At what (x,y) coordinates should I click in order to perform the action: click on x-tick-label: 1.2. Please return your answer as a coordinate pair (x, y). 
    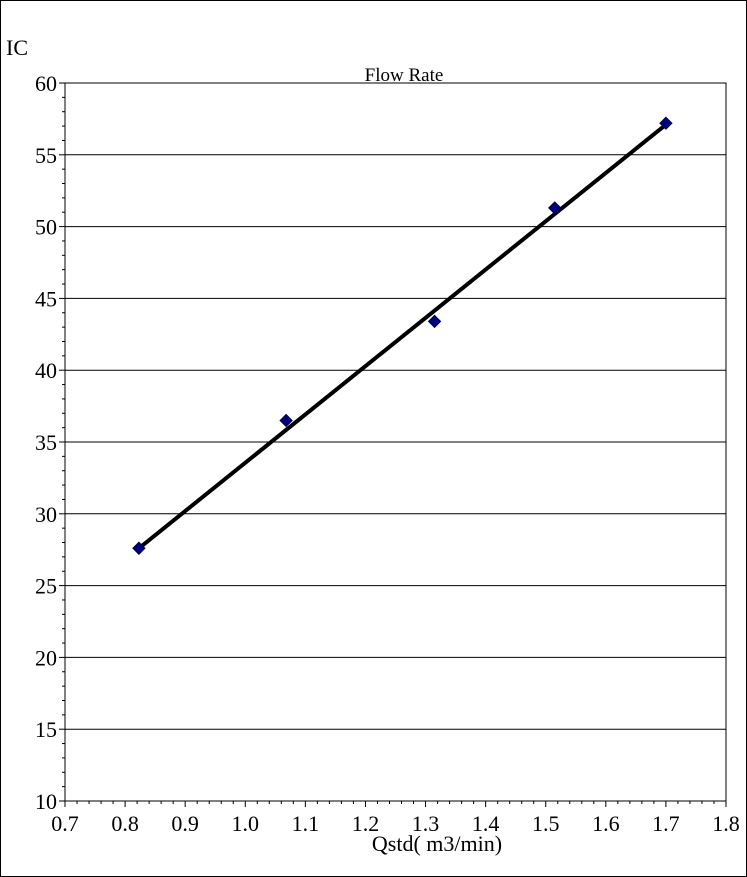
    Looking at the image, I should click on (366, 823).